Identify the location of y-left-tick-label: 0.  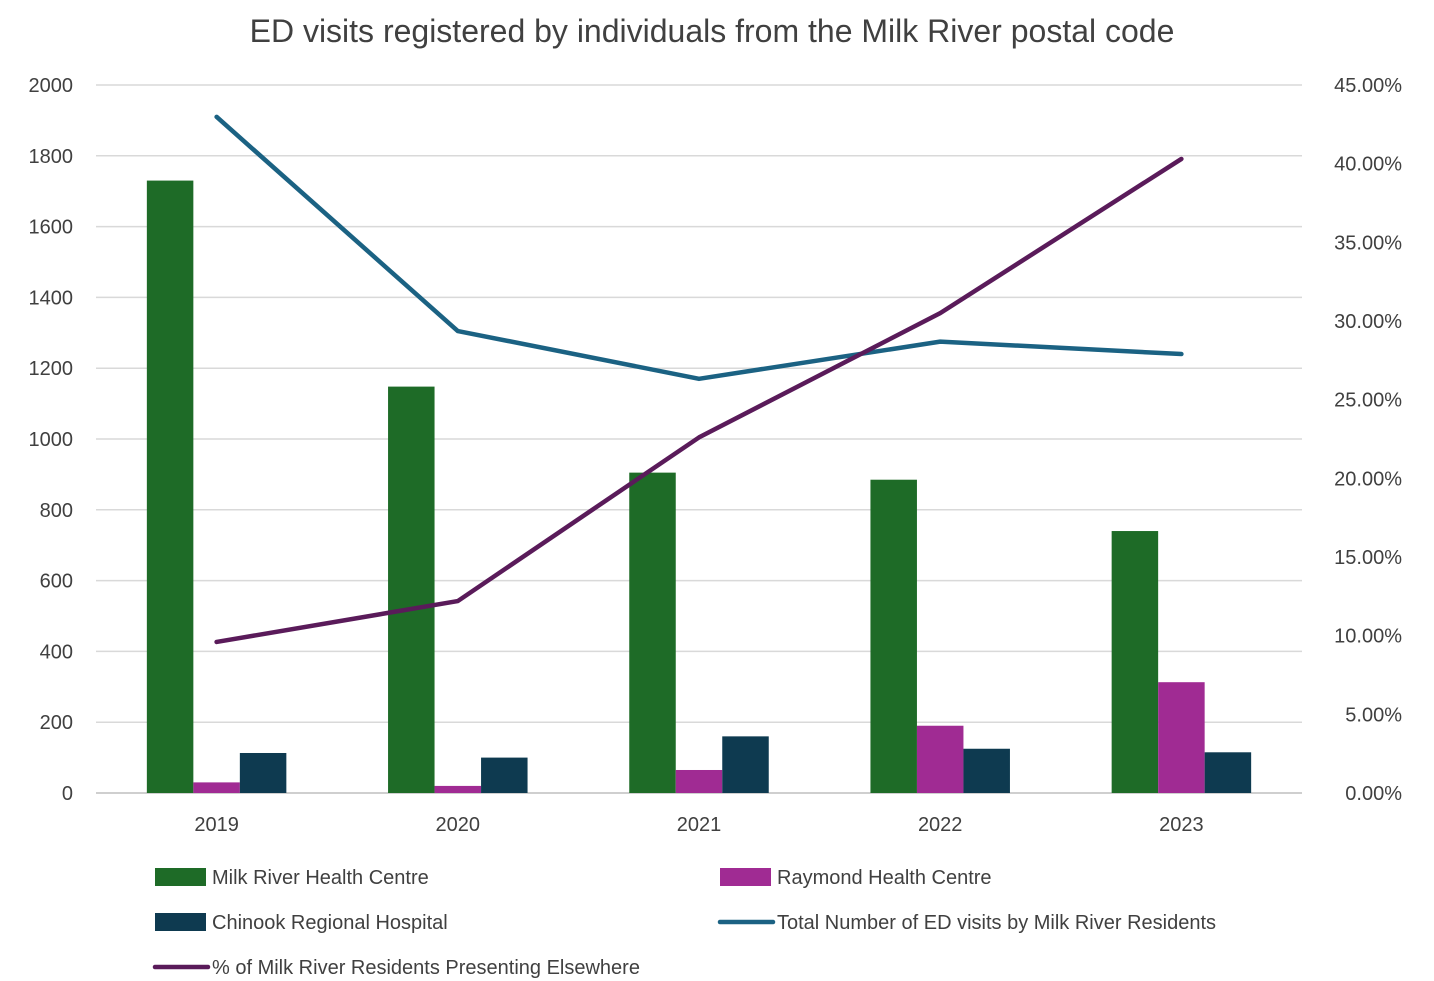
(67, 794).